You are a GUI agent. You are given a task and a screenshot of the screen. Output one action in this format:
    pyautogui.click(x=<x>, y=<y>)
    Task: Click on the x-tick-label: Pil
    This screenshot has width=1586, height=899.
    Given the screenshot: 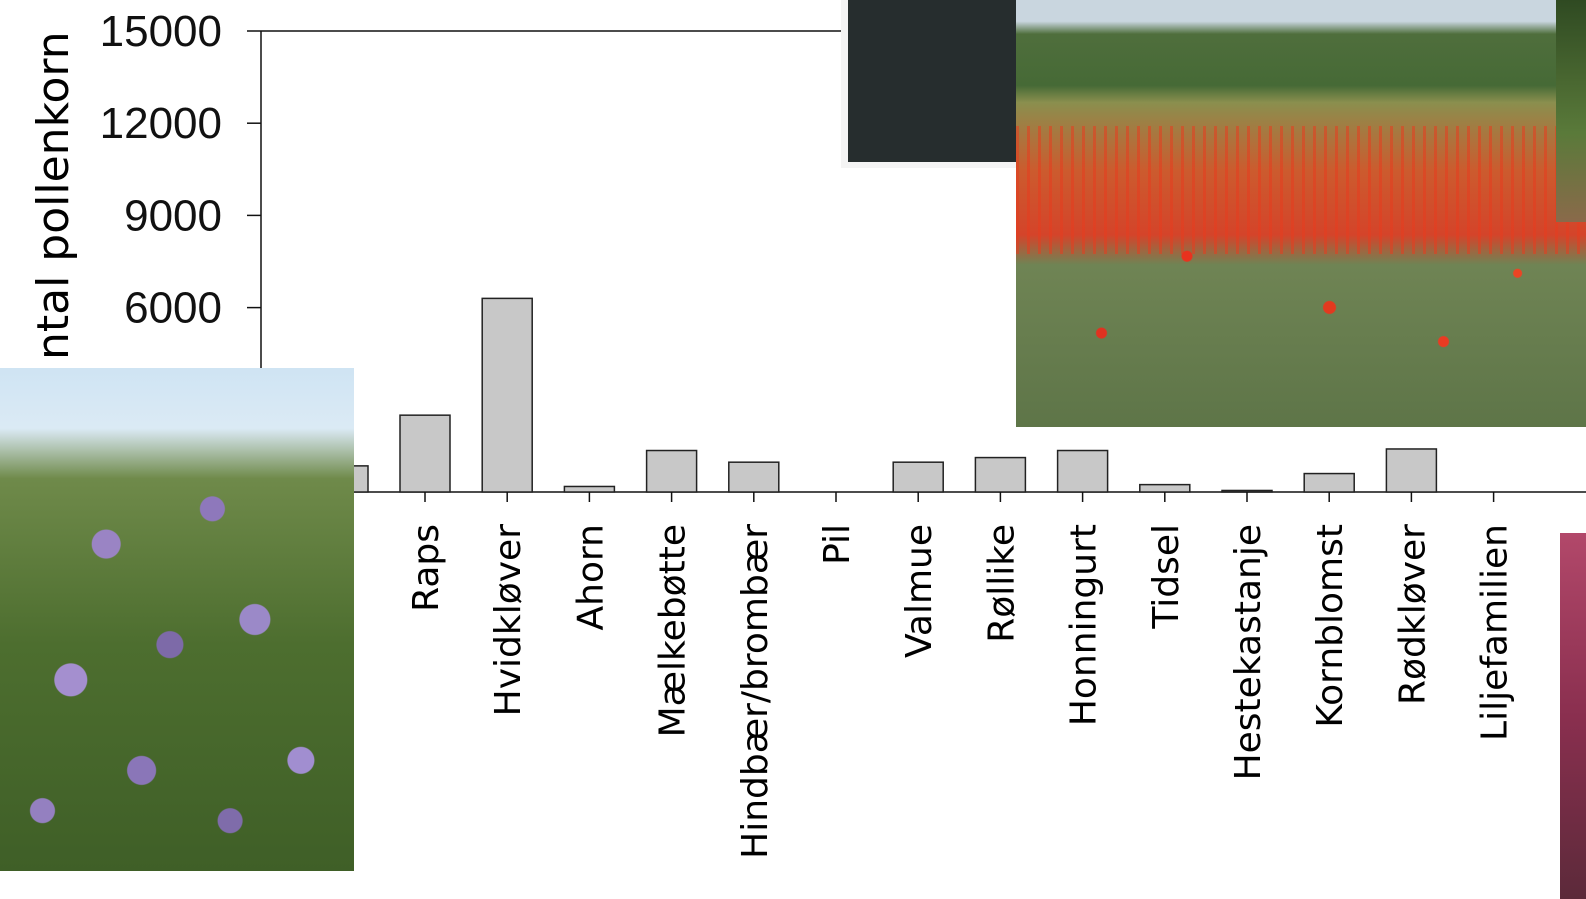 What is the action you would take?
    pyautogui.click(x=837, y=544)
    